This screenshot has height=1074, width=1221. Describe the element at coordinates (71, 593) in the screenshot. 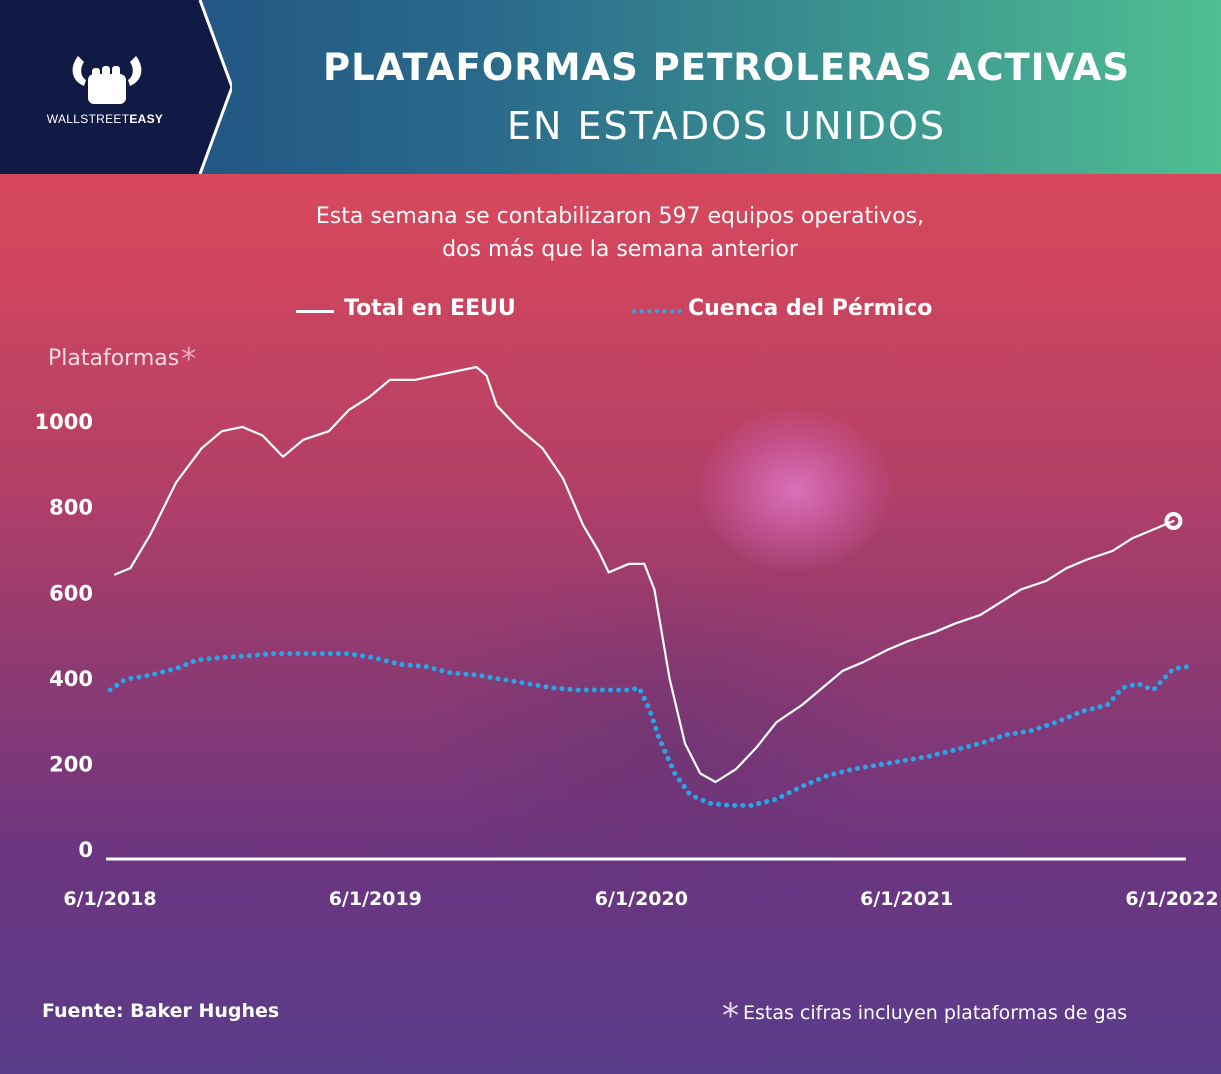

I see `y-tick-label: 600` at that location.